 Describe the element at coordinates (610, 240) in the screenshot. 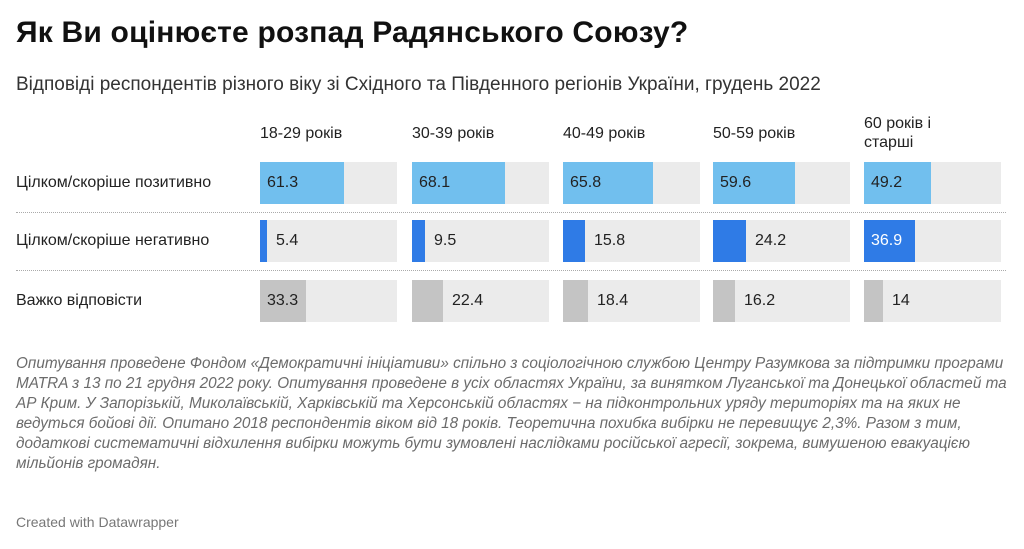

I see `data-label: 15.8` at that location.